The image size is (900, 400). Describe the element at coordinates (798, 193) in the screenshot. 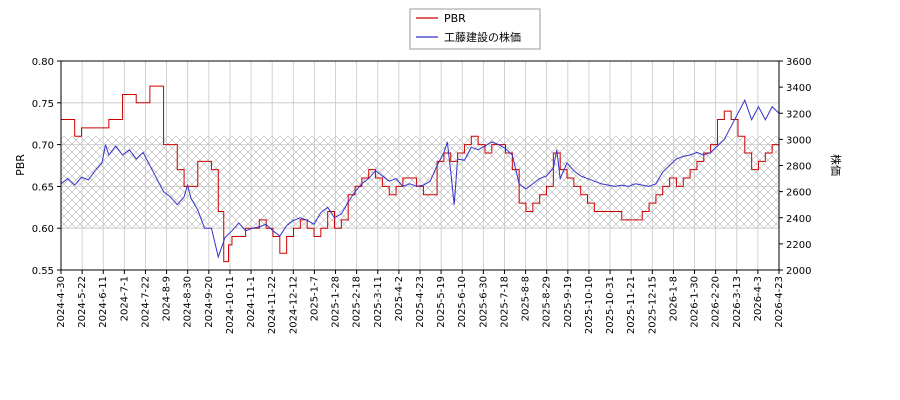

I see `y-right-tick-label: 2600` at that location.